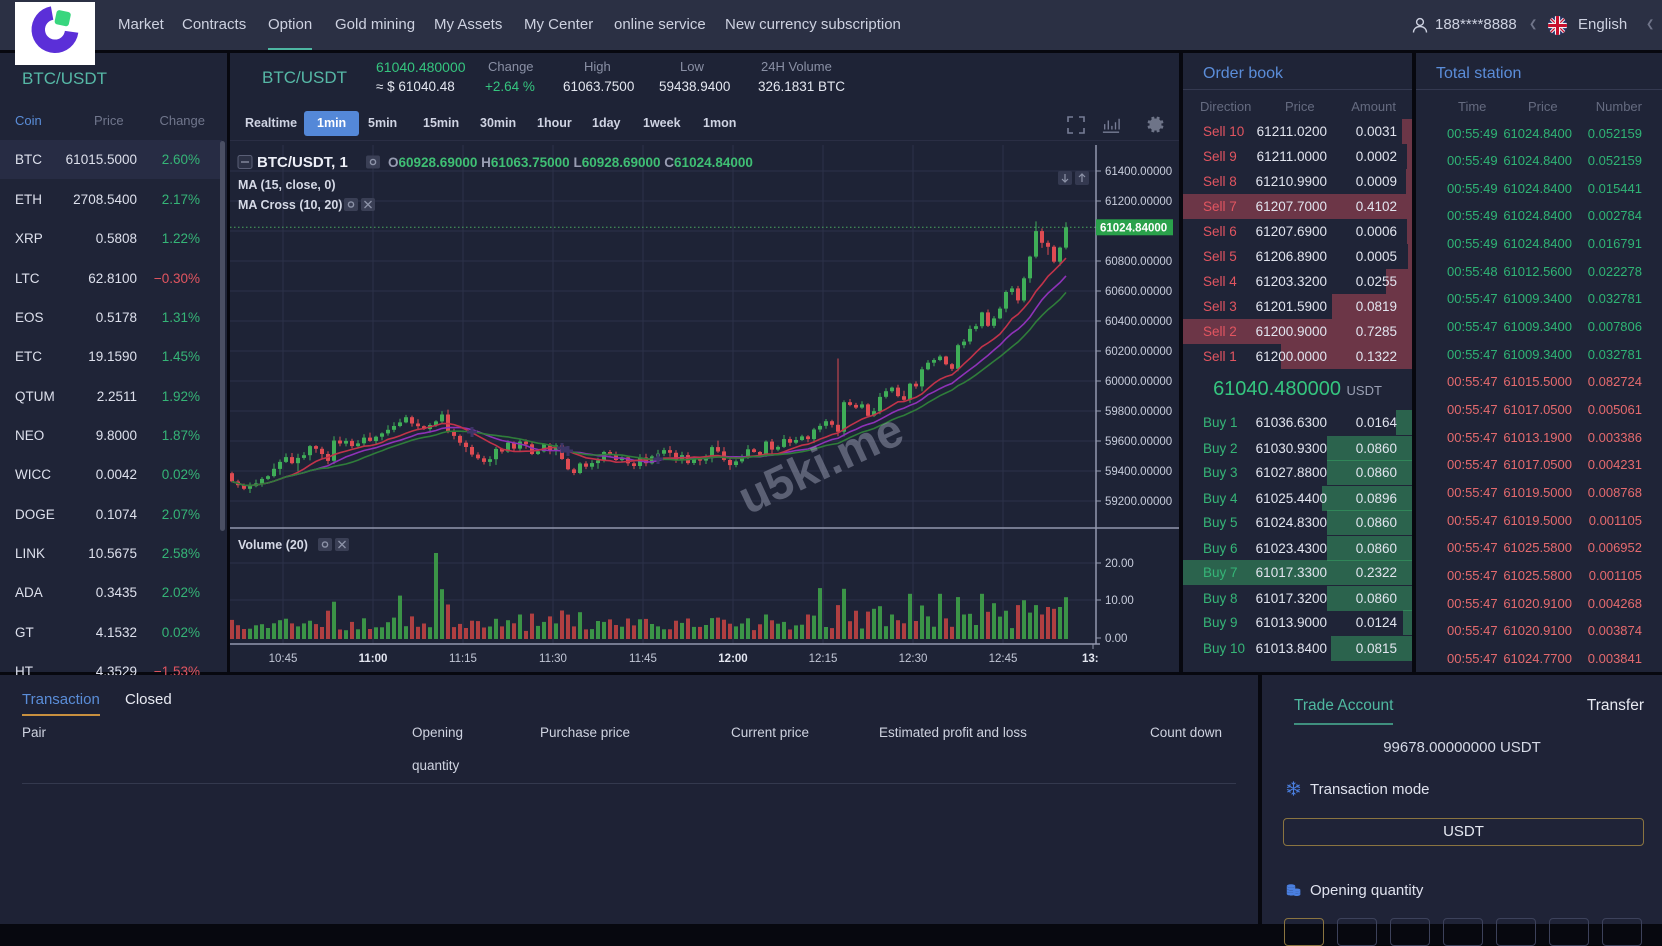  What do you see at coordinates (287, 185) in the screenshot?
I see `svg-text: MA (15, close, 0)` at bounding box center [287, 185].